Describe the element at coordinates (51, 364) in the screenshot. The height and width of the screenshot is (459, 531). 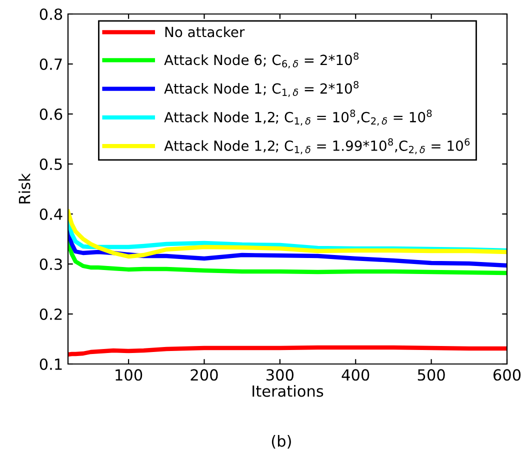
I see `y-tick-label: 0.1` at that location.